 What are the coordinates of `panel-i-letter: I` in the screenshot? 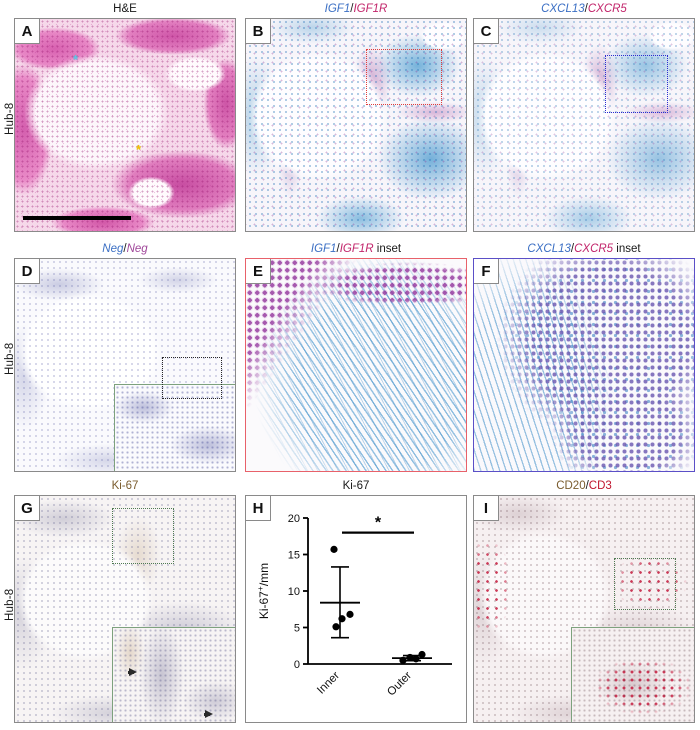 It's located at (486, 508).